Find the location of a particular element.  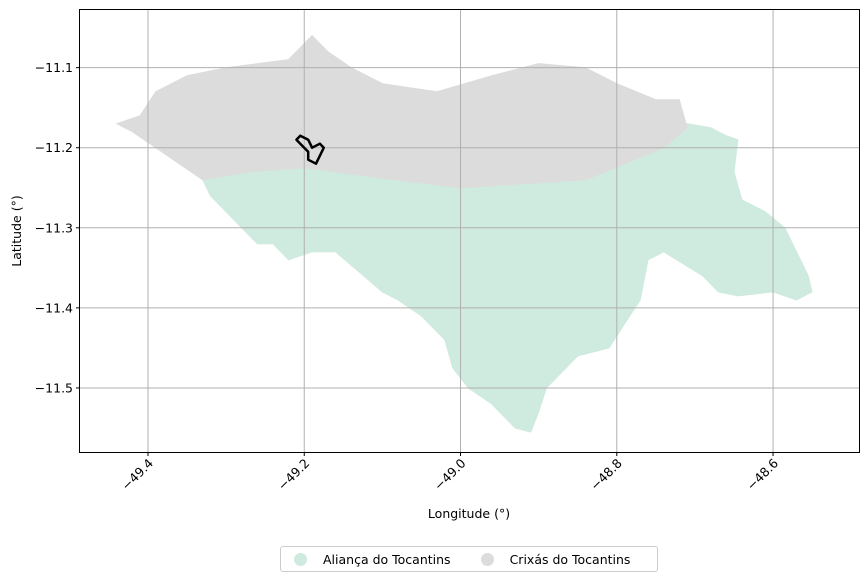

x-axis-label: Longitude (°) is located at coordinates (469, 513).